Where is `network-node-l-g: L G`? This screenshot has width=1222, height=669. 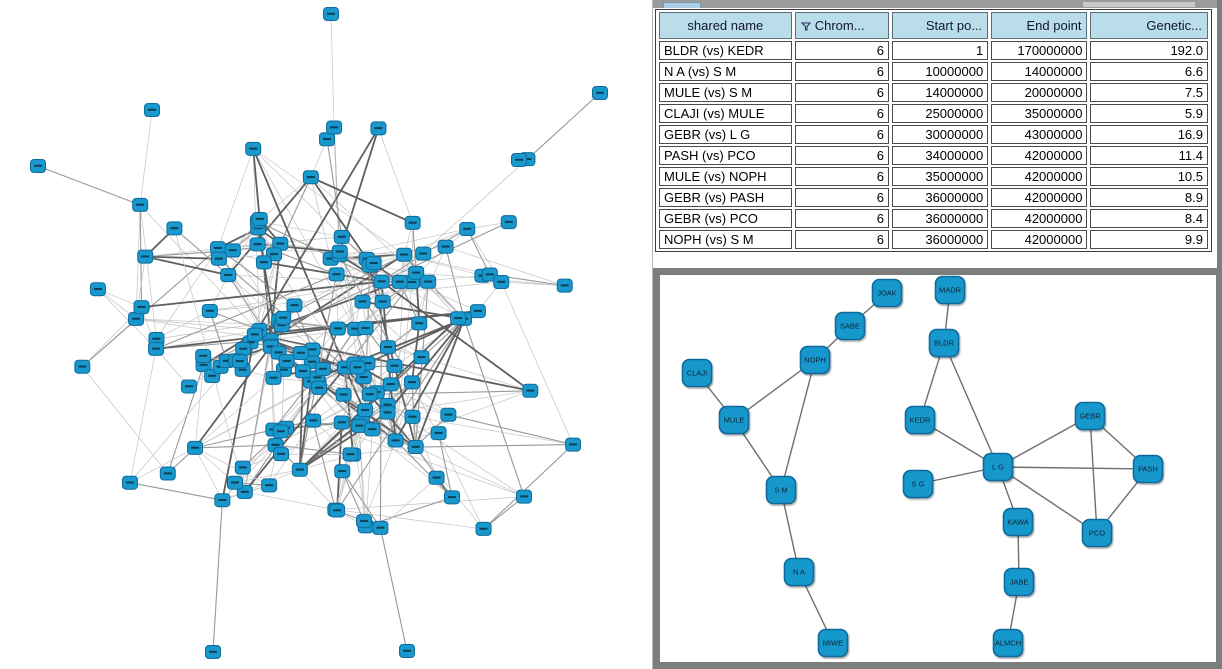
network-node-l-g: L G is located at coordinates (998, 467).